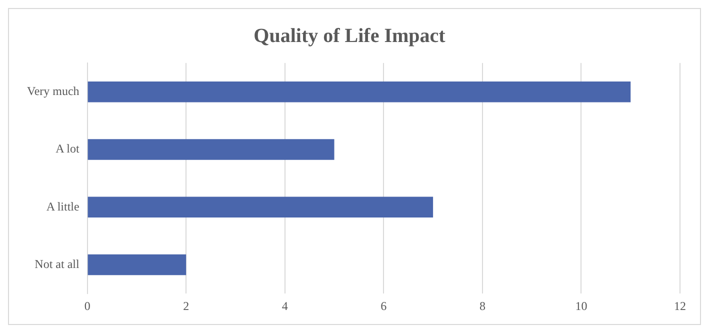 This screenshot has width=709, height=333. What do you see at coordinates (581, 305) in the screenshot?
I see `x-tick-label: 10` at bounding box center [581, 305].